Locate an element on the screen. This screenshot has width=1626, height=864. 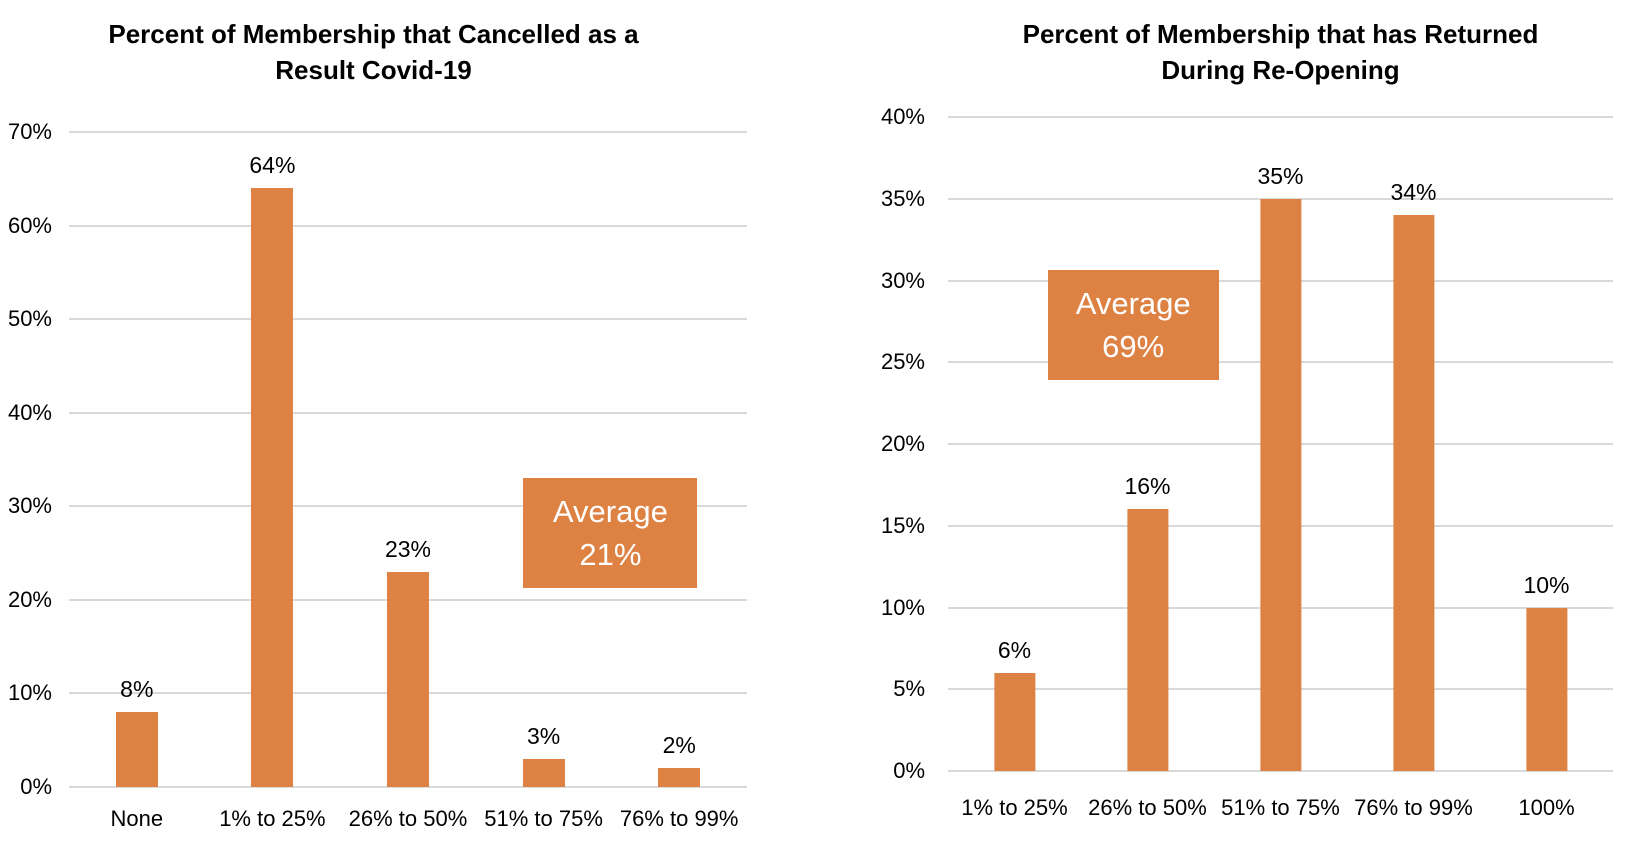
bar-value-label: 35% is located at coordinates (1280, 175).